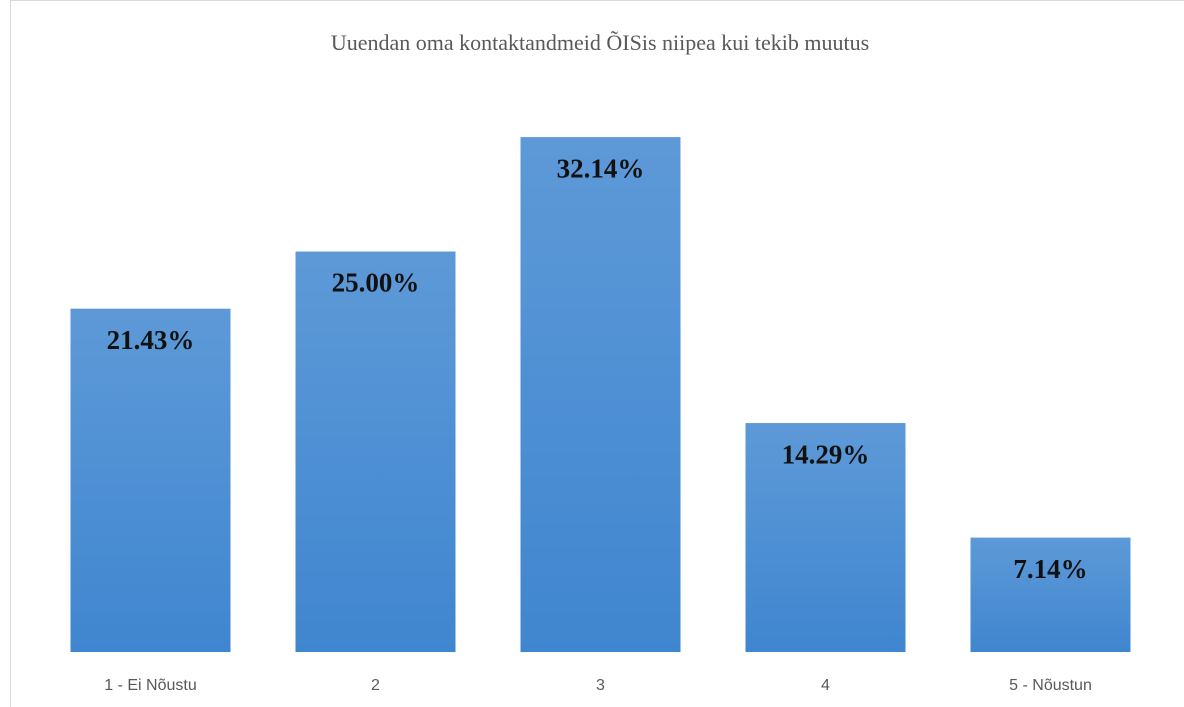 The image size is (1184, 707). Describe the element at coordinates (151, 340) in the screenshot. I see `value-label: 21.43%` at that location.